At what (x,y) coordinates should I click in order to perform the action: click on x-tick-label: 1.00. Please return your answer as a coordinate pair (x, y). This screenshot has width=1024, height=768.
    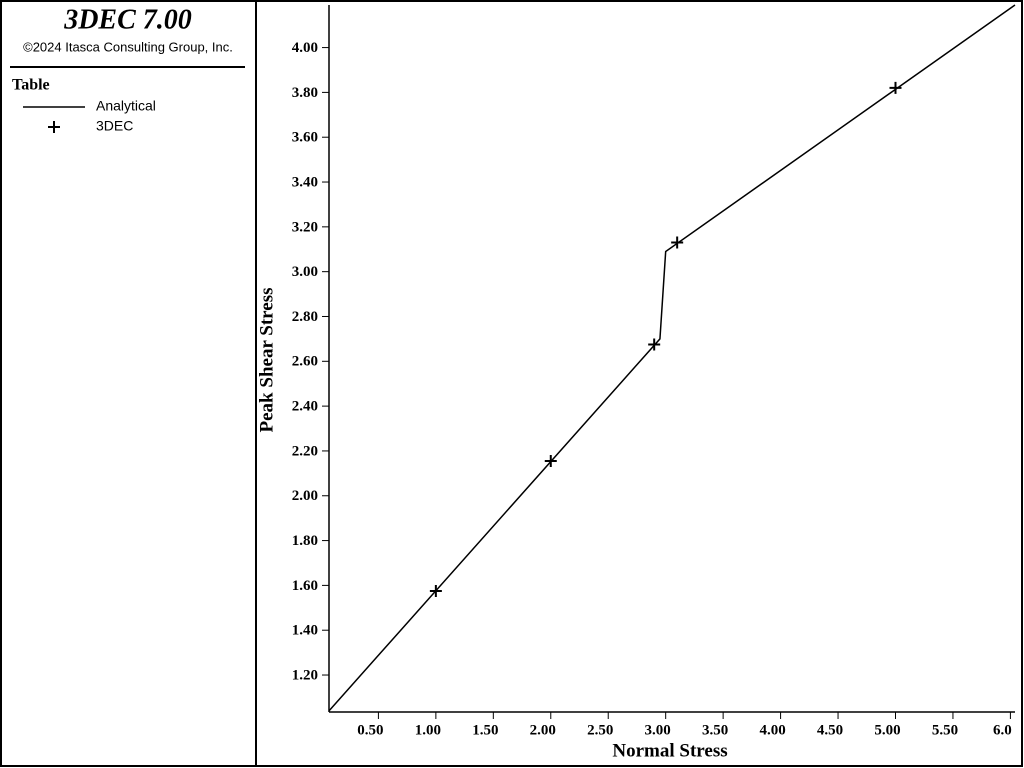
    Looking at the image, I should click on (428, 730).